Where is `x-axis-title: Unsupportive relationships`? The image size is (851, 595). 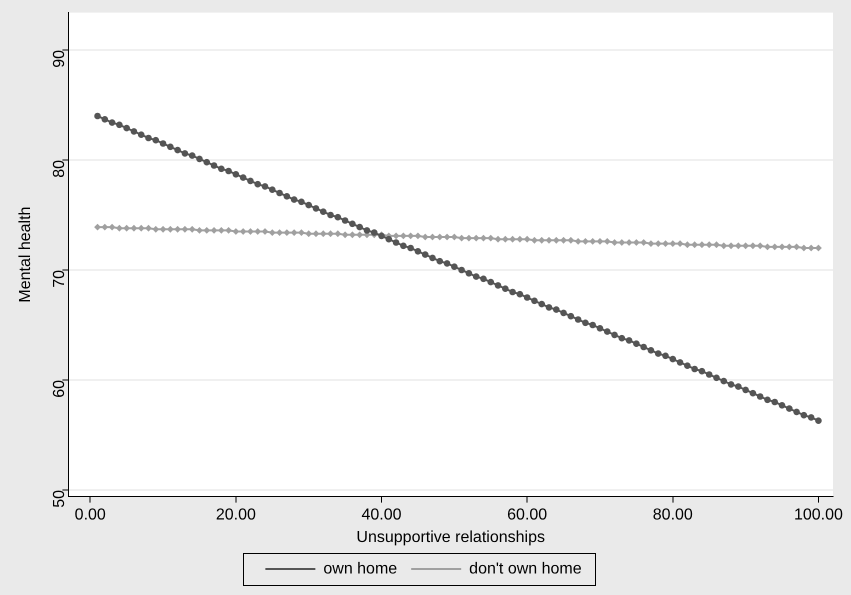
x-axis-title: Unsupportive relationships is located at coordinates (450, 537).